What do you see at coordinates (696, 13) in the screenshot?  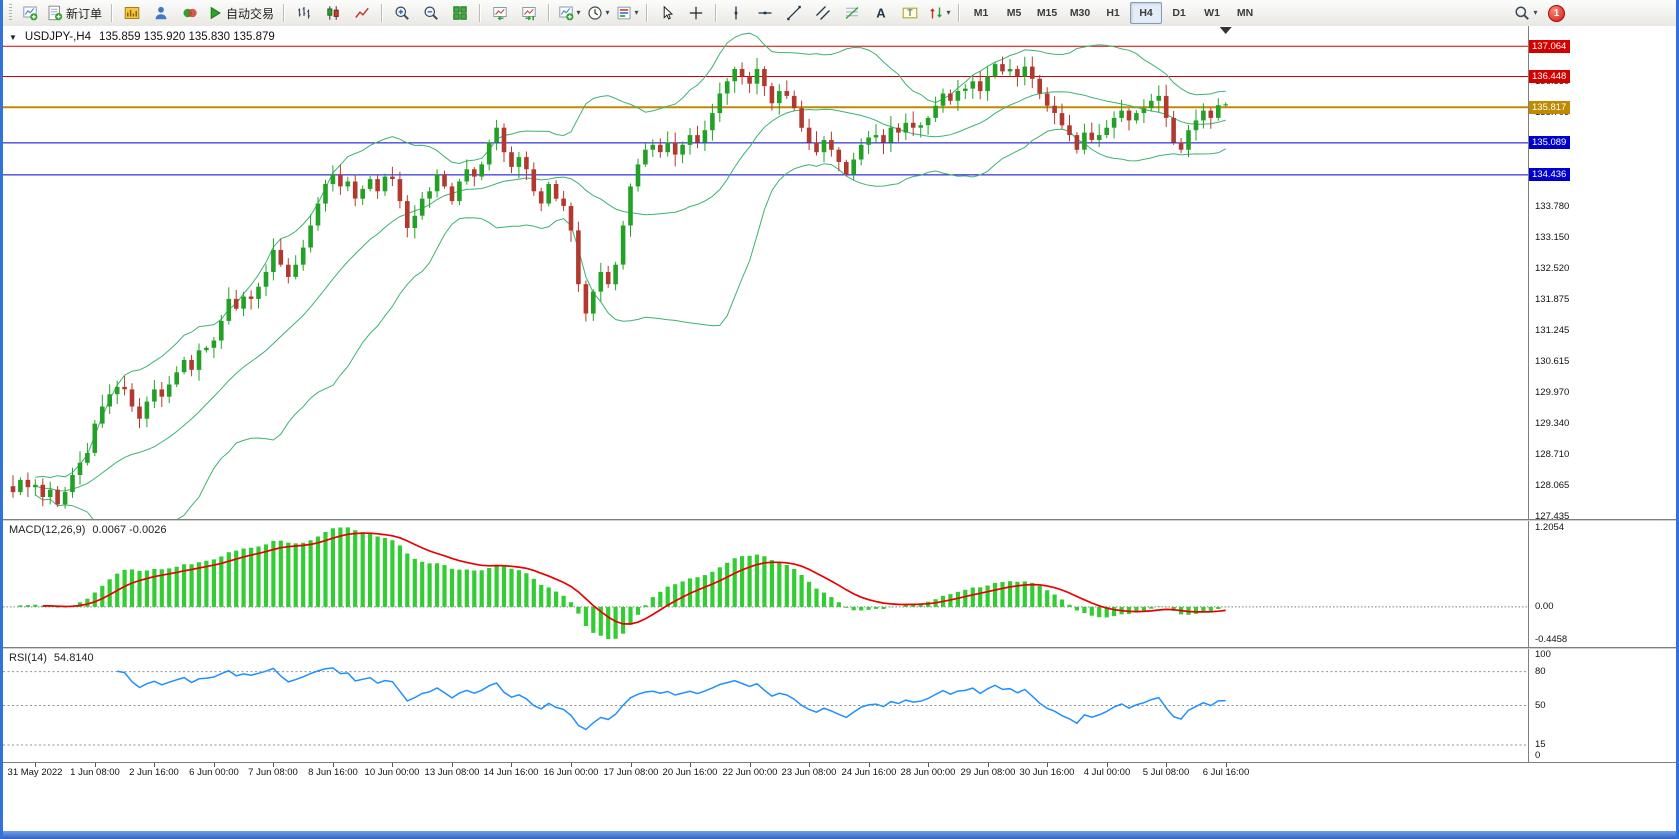 I see `crosshair-button` at bounding box center [696, 13].